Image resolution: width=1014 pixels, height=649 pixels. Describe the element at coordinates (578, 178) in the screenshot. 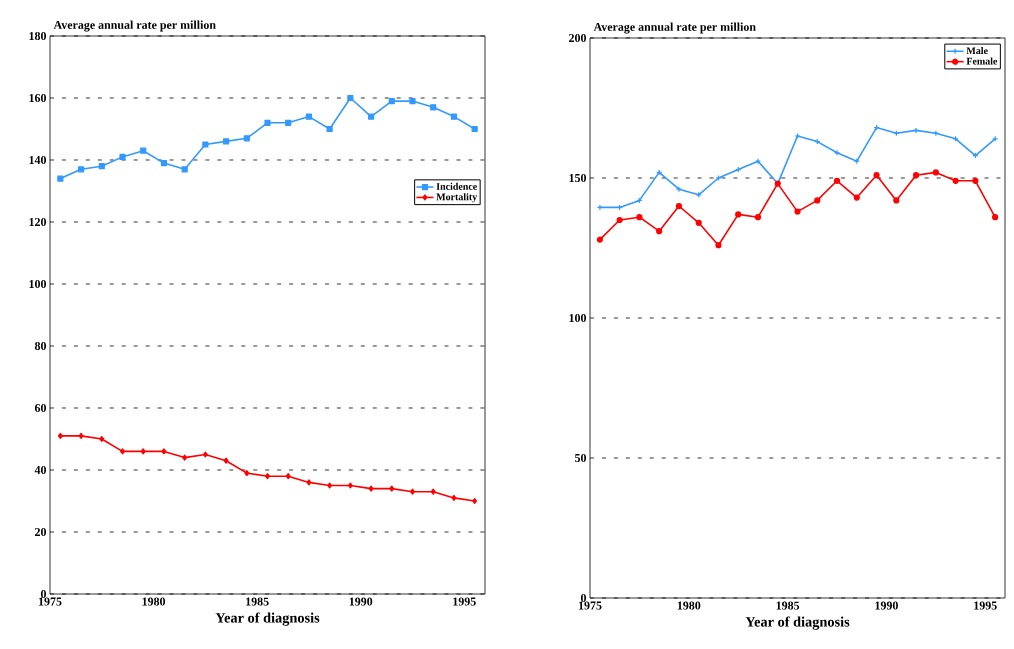

I see `y-tick-label: 150` at that location.